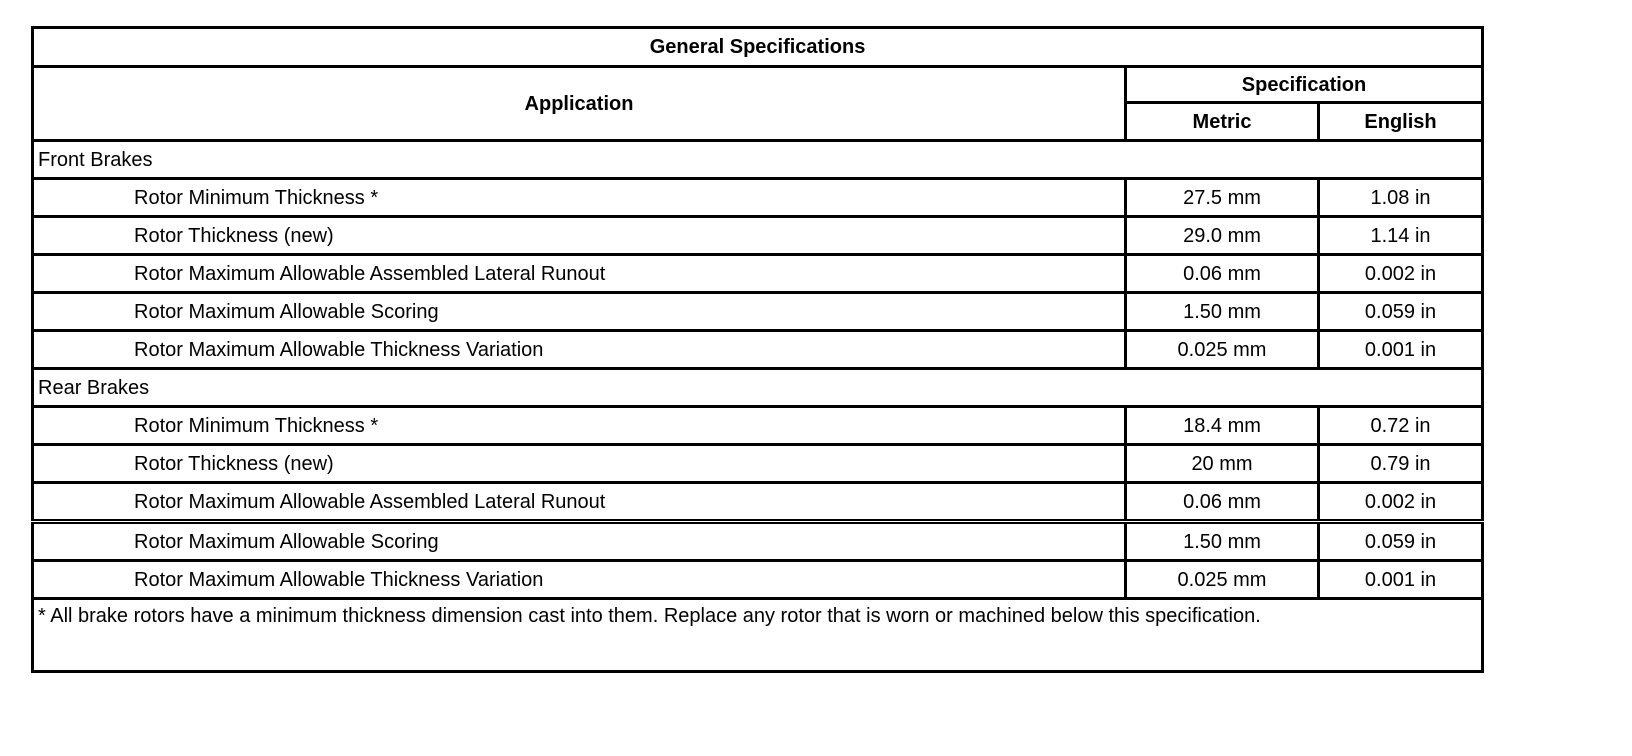  I want to click on english-cell: 0.79 in, so click(1400, 463).